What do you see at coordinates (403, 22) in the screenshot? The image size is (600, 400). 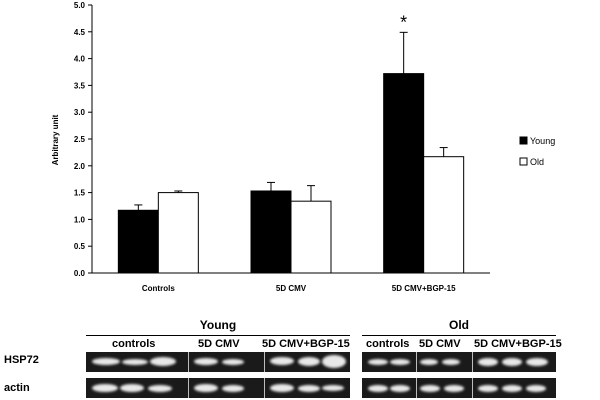 I see `significance-marker: *` at bounding box center [403, 22].